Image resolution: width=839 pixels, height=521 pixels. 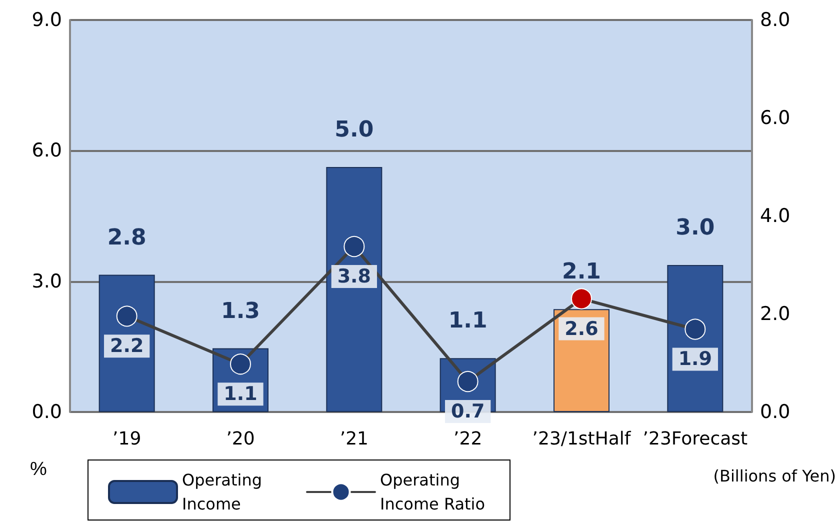 What do you see at coordinates (127, 346) in the screenshot?
I see `data-label: 2.2` at bounding box center [127, 346].